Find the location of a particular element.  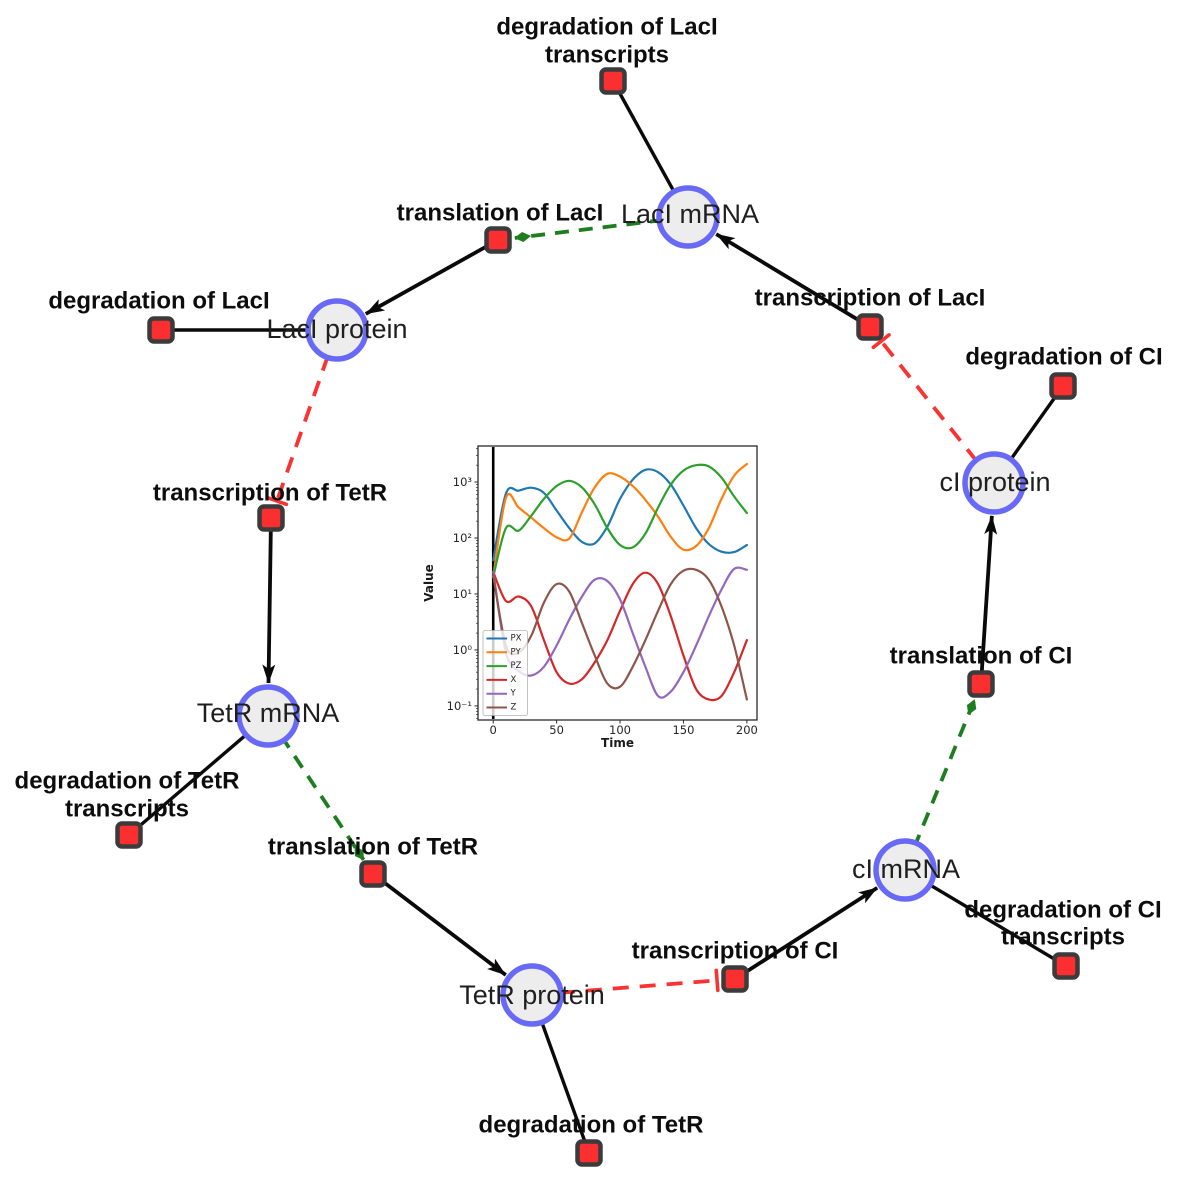

plot-ticks is located at coordinates (611, 585).